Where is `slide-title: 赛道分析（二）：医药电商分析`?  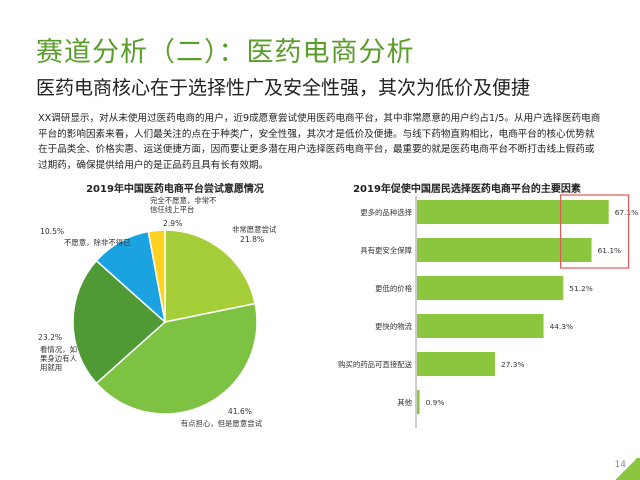
slide-title: 赛道分析（二）：医药电商分析 is located at coordinates (225, 52).